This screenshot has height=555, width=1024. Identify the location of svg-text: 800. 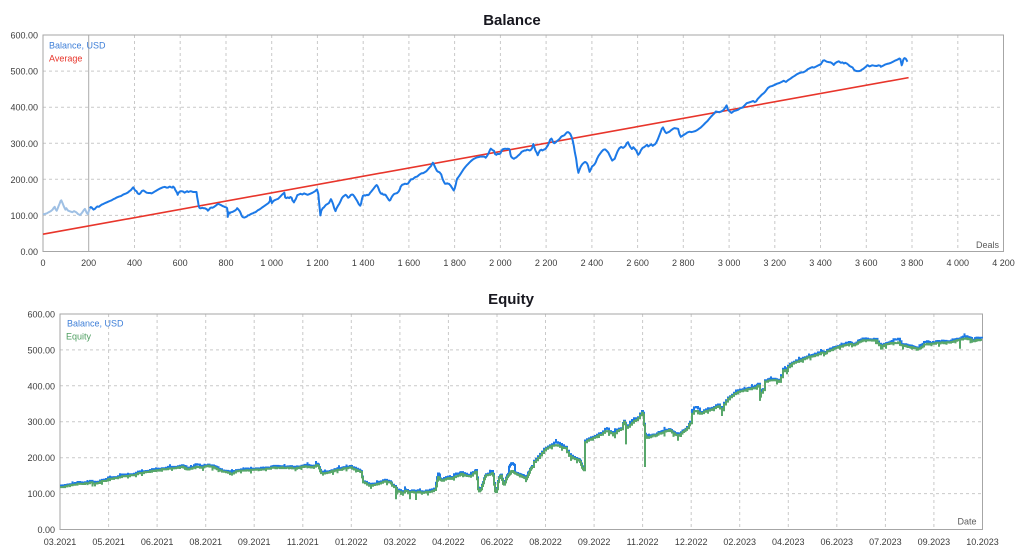
(225, 263).